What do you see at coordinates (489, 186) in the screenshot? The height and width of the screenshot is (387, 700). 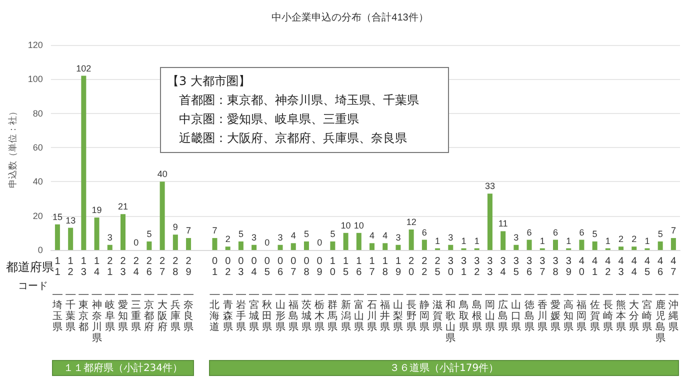 I see `data-label: 33` at bounding box center [489, 186].